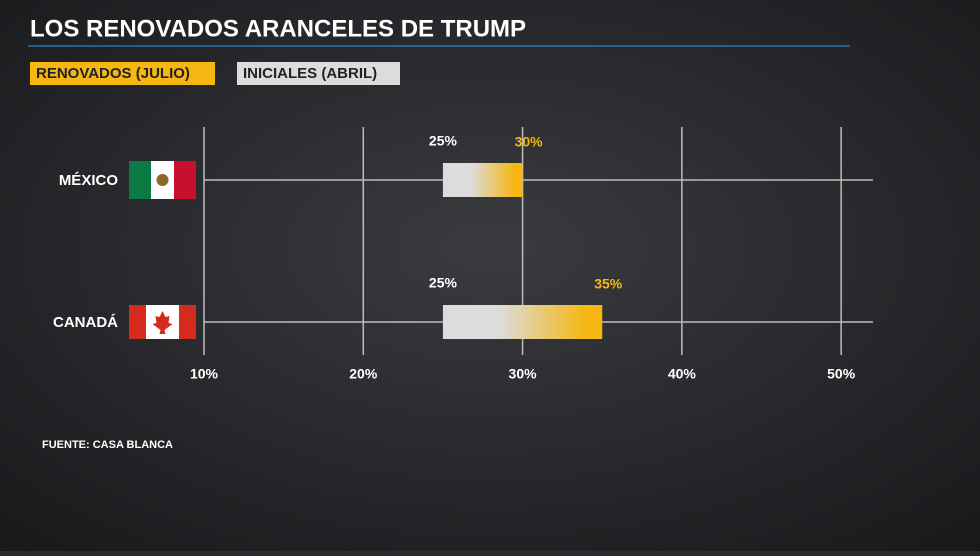 This screenshot has width=980, height=556. Describe the element at coordinates (608, 284) in the screenshot. I see `value-label: 35%` at that location.